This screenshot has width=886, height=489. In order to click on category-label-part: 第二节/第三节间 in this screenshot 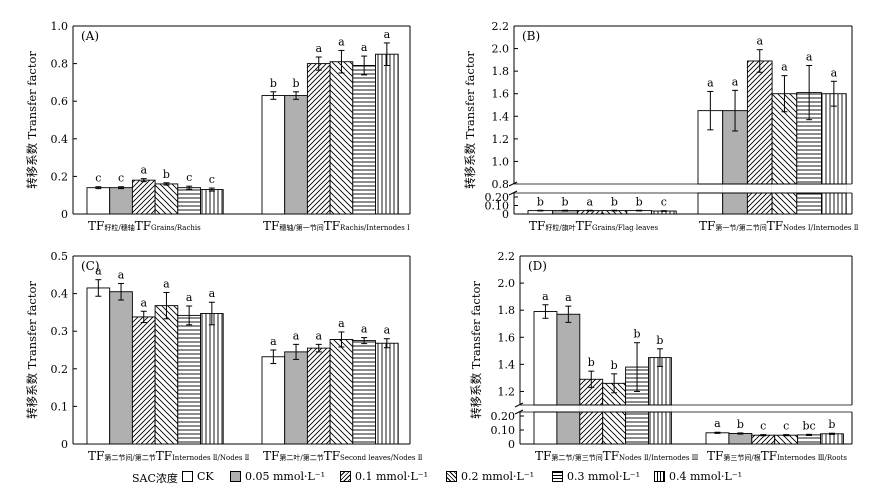, I will do `click(576, 457)`.